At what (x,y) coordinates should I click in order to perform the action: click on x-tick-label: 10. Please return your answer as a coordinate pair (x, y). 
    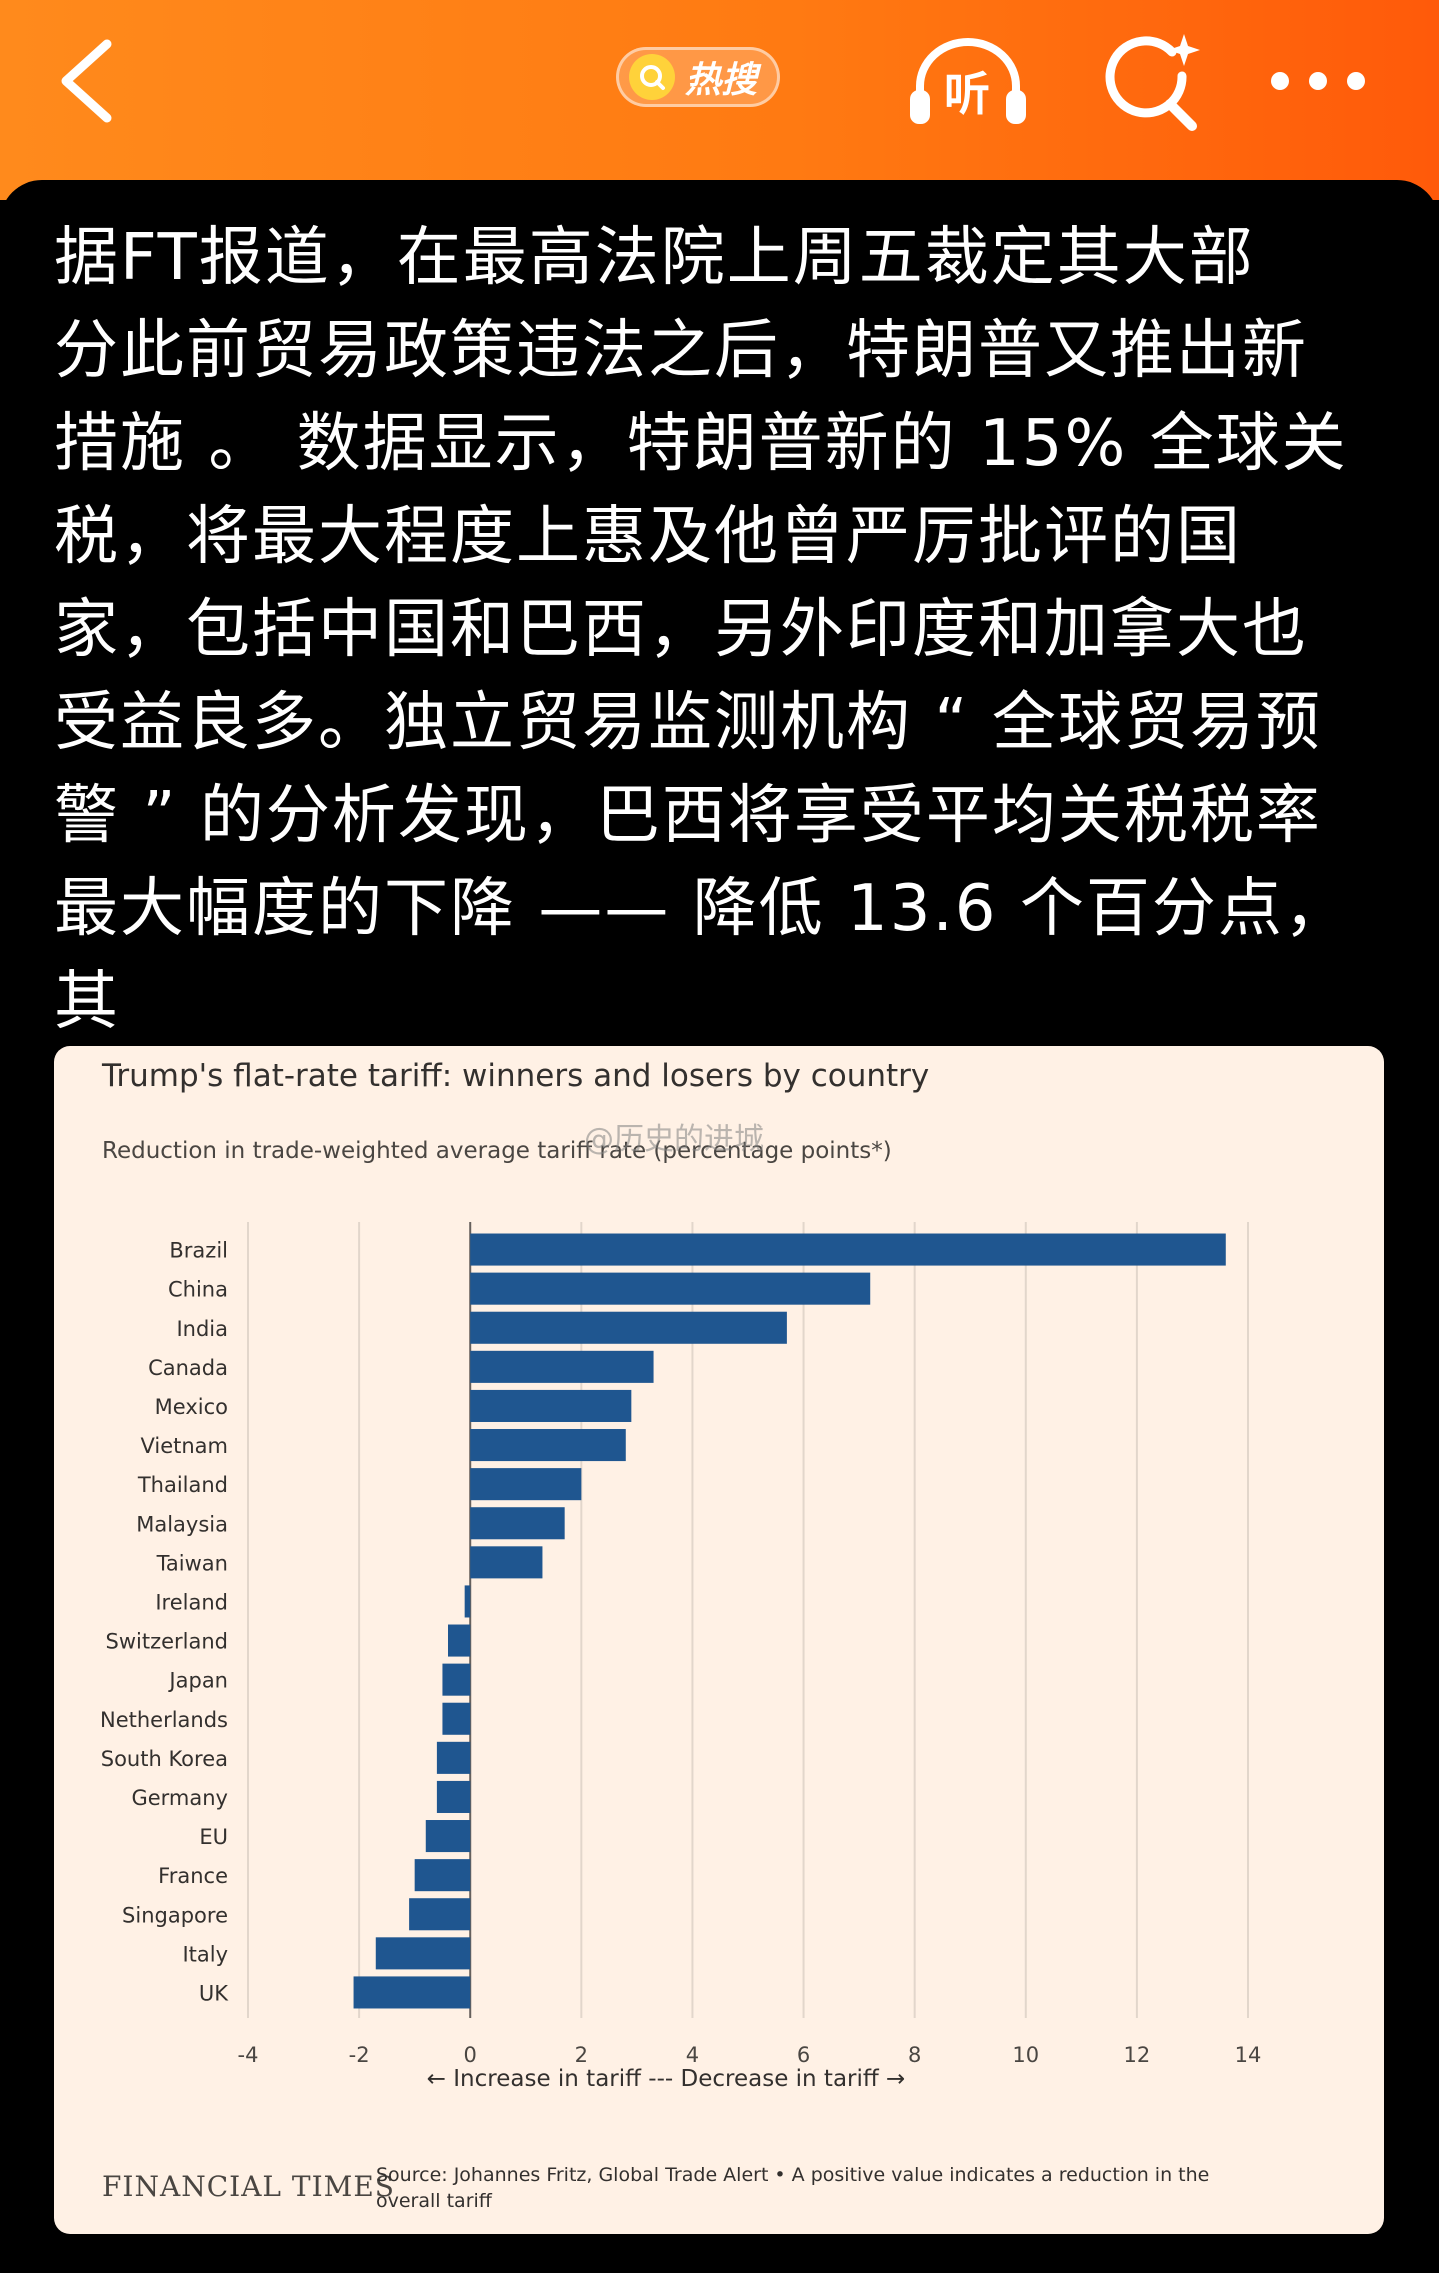
    Looking at the image, I should click on (1025, 2055).